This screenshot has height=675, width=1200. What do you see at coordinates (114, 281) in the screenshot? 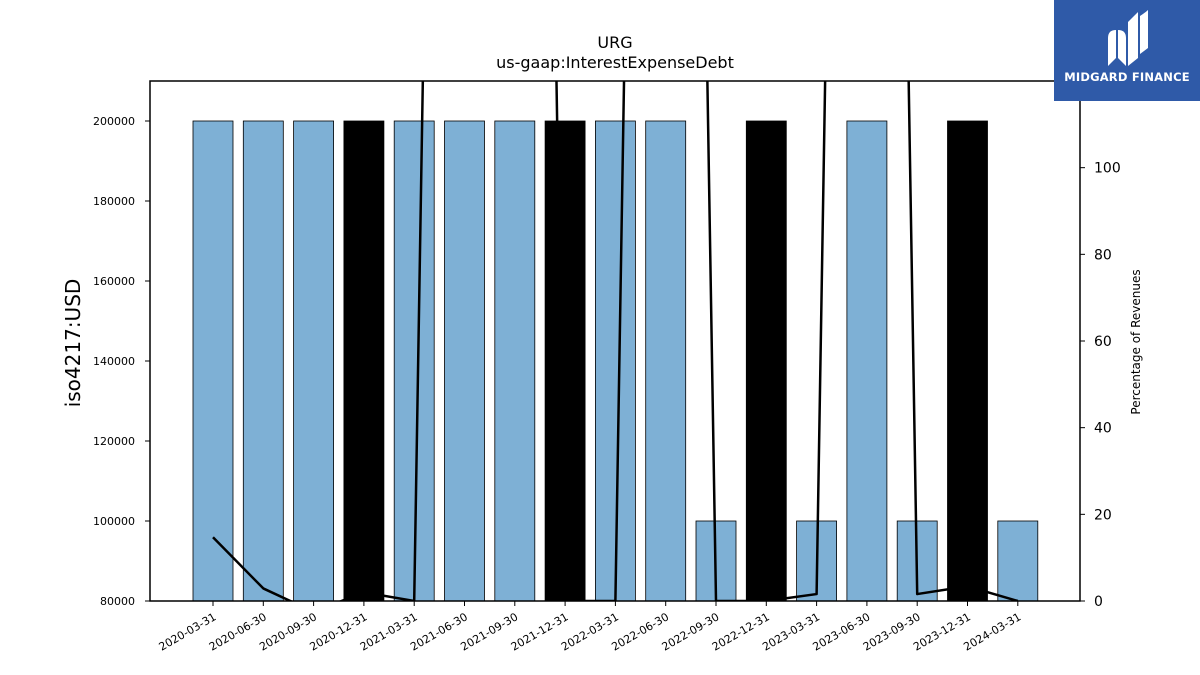
I see `y-tick-label: 160000` at bounding box center [114, 281].